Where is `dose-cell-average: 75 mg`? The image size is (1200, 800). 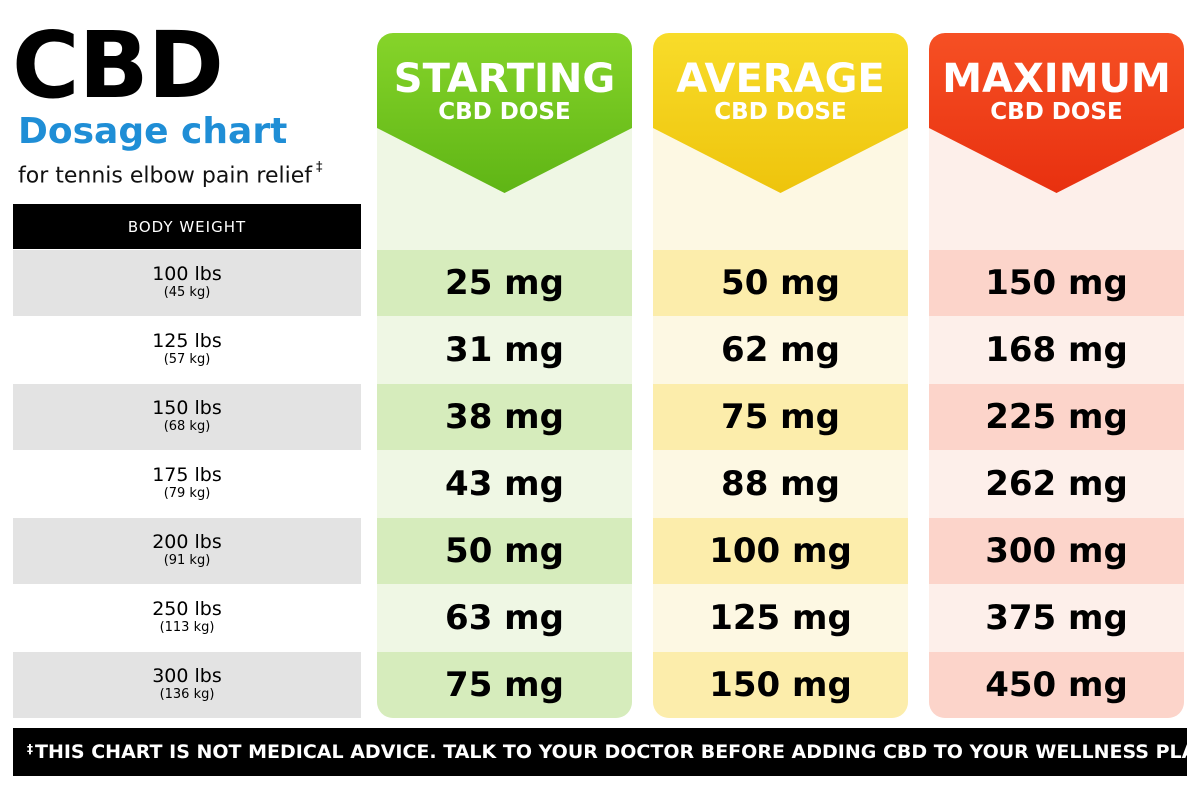 dose-cell-average: 75 mg is located at coordinates (780, 417).